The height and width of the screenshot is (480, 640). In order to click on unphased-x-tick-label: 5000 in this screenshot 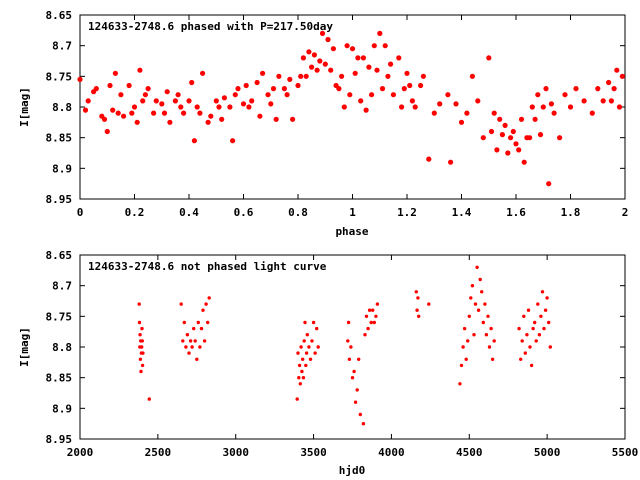, I will do `click(547, 452)`.